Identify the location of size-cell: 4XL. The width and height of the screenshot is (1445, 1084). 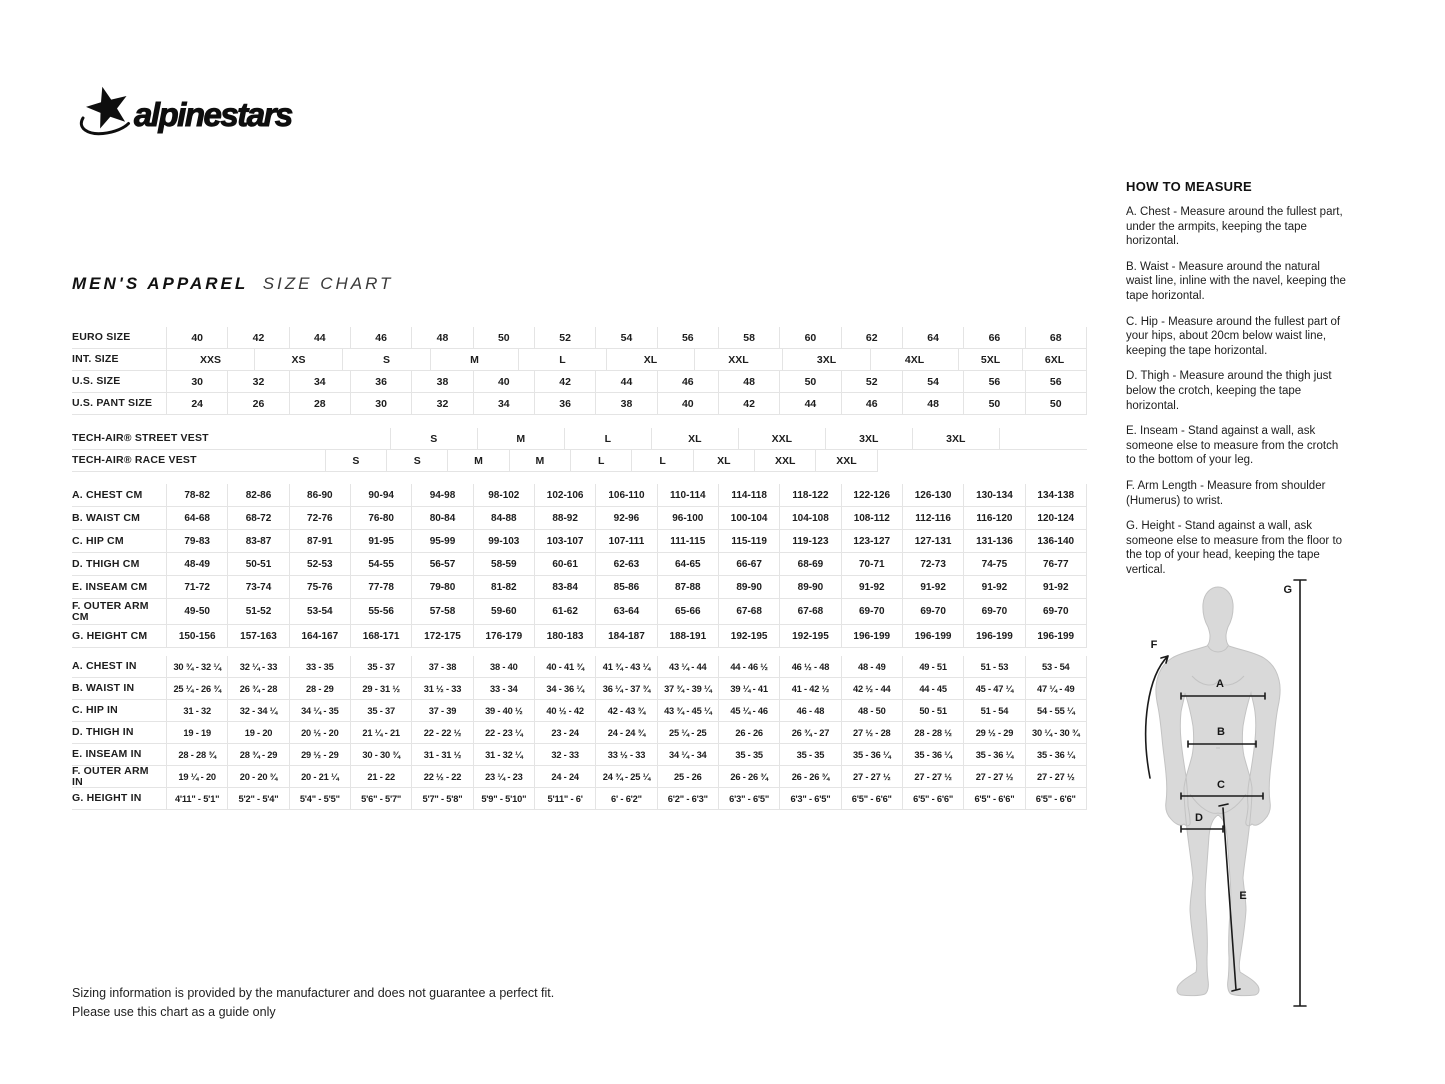
(915, 359).